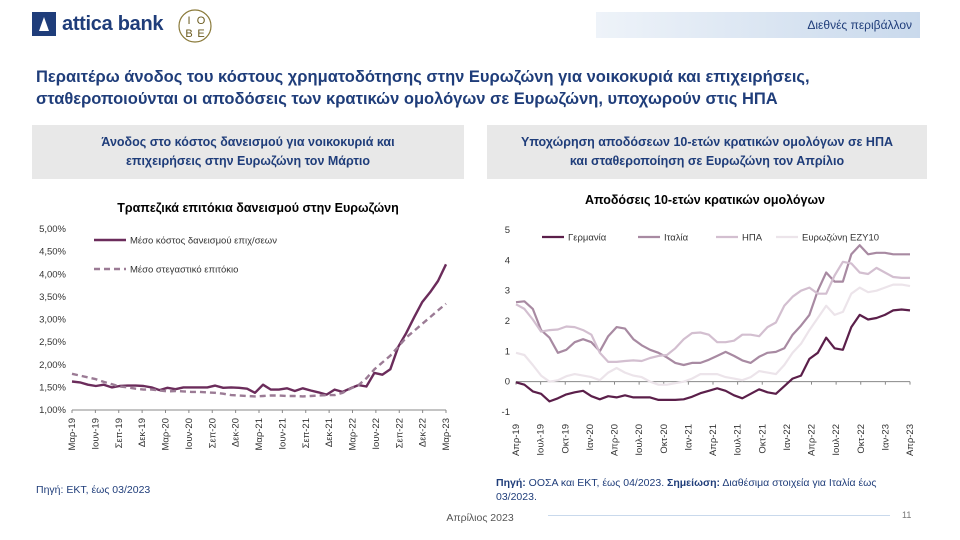 This screenshot has width=960, height=540. I want to click on x-tick-label: Ιουν-19, so click(95, 434).